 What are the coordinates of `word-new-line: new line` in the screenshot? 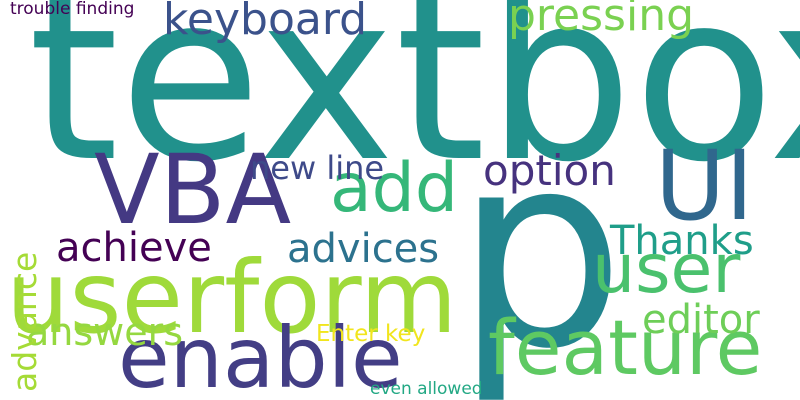 It's located at (317, 168).